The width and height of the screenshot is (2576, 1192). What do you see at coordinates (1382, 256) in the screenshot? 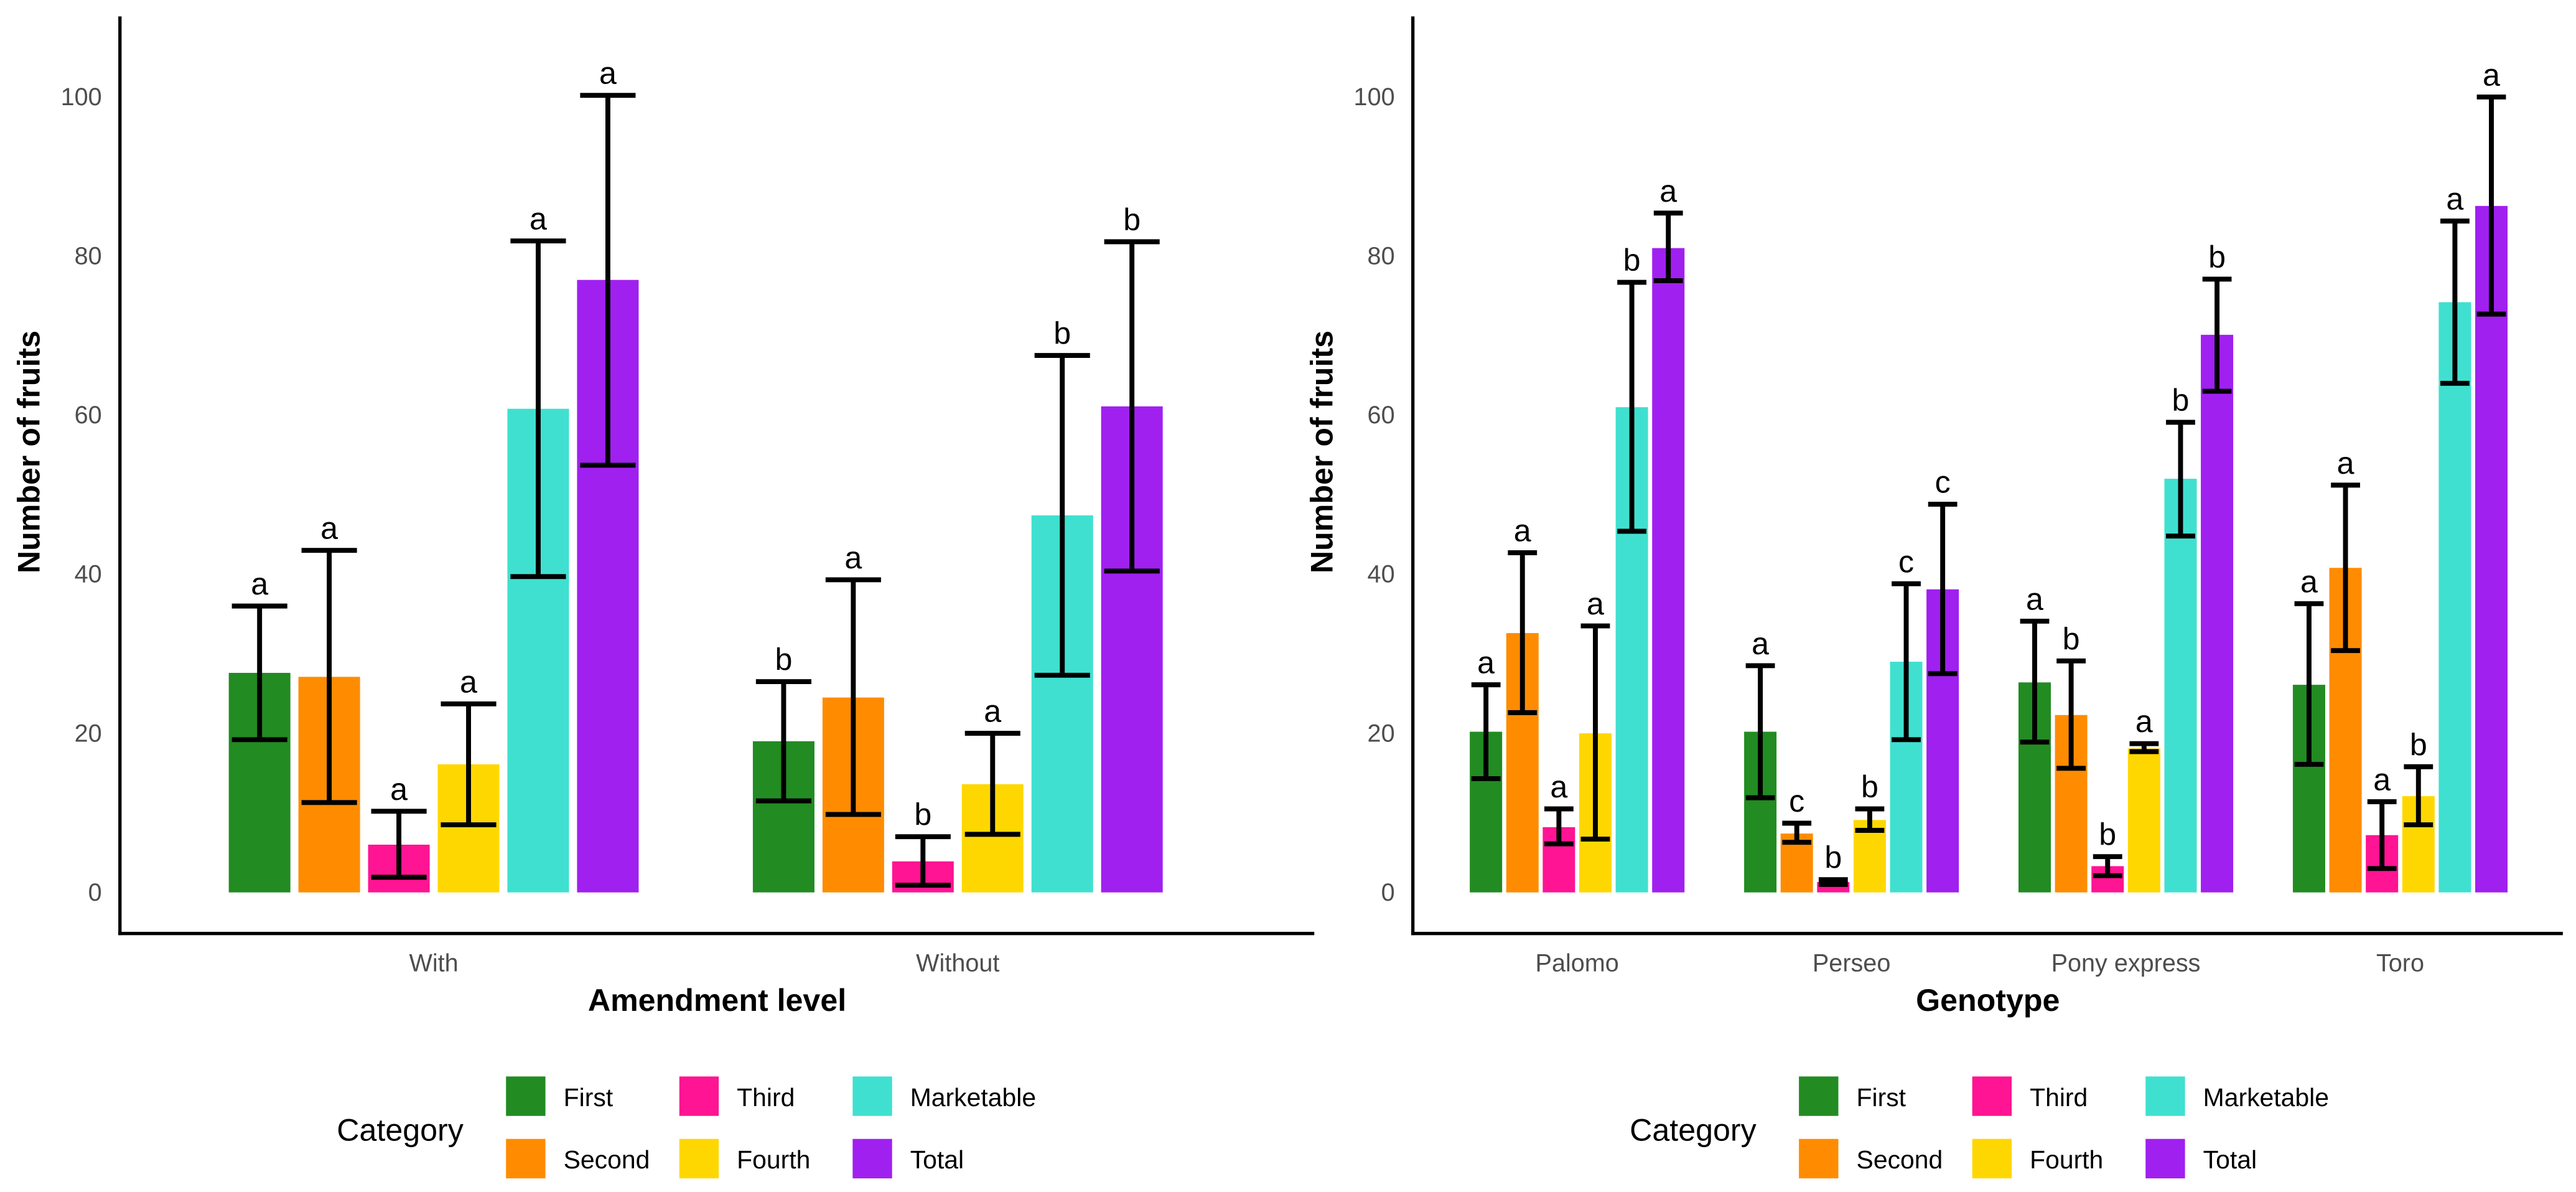
I see `y-tick-label: 80` at bounding box center [1382, 256].